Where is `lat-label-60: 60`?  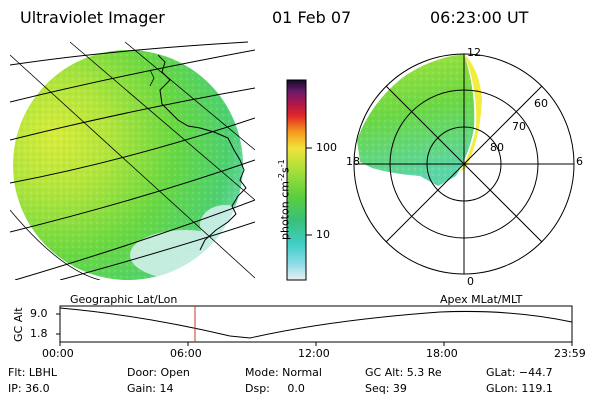
lat-label-60: 60 is located at coordinates (541, 103).